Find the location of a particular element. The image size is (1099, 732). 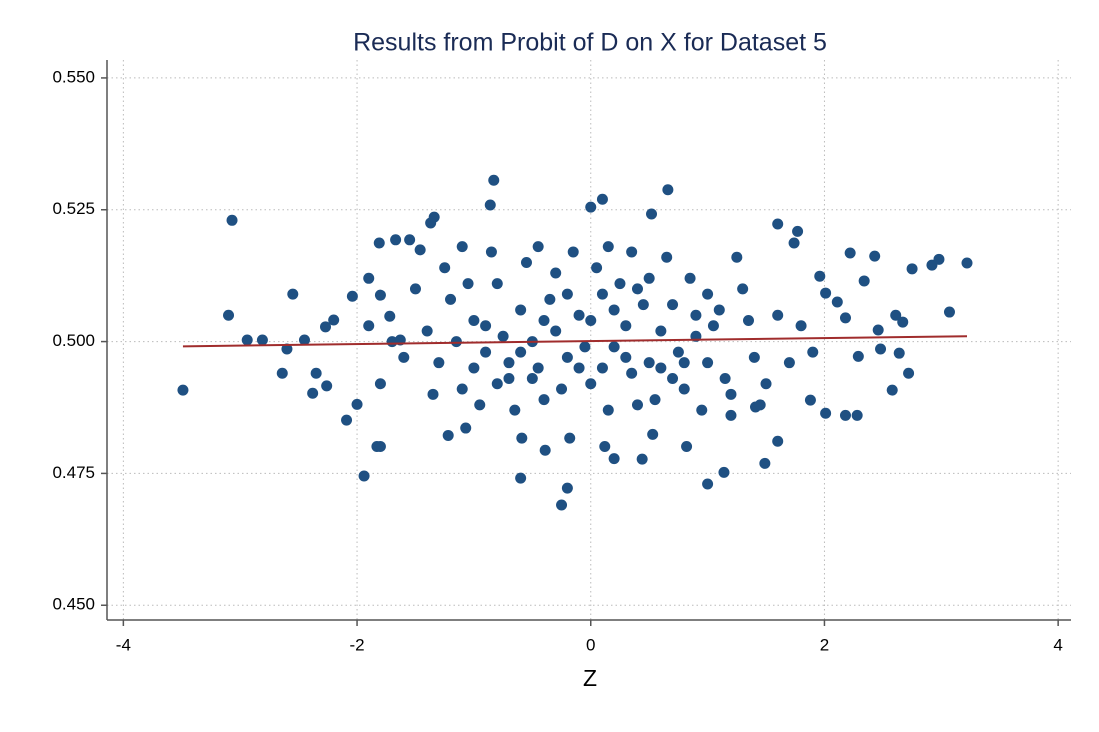

y-tick-label: 0.550 is located at coordinates (73, 76).